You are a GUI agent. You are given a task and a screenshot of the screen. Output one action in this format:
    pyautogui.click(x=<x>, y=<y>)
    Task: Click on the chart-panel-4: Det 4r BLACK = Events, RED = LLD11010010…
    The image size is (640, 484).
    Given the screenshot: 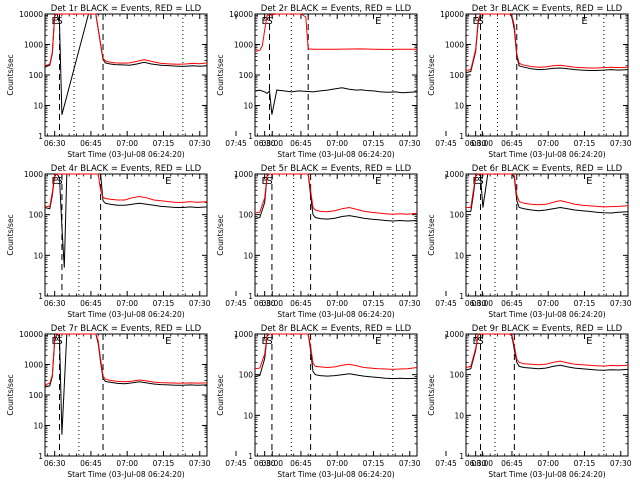 What is the action you would take?
    pyautogui.click(x=144, y=241)
    